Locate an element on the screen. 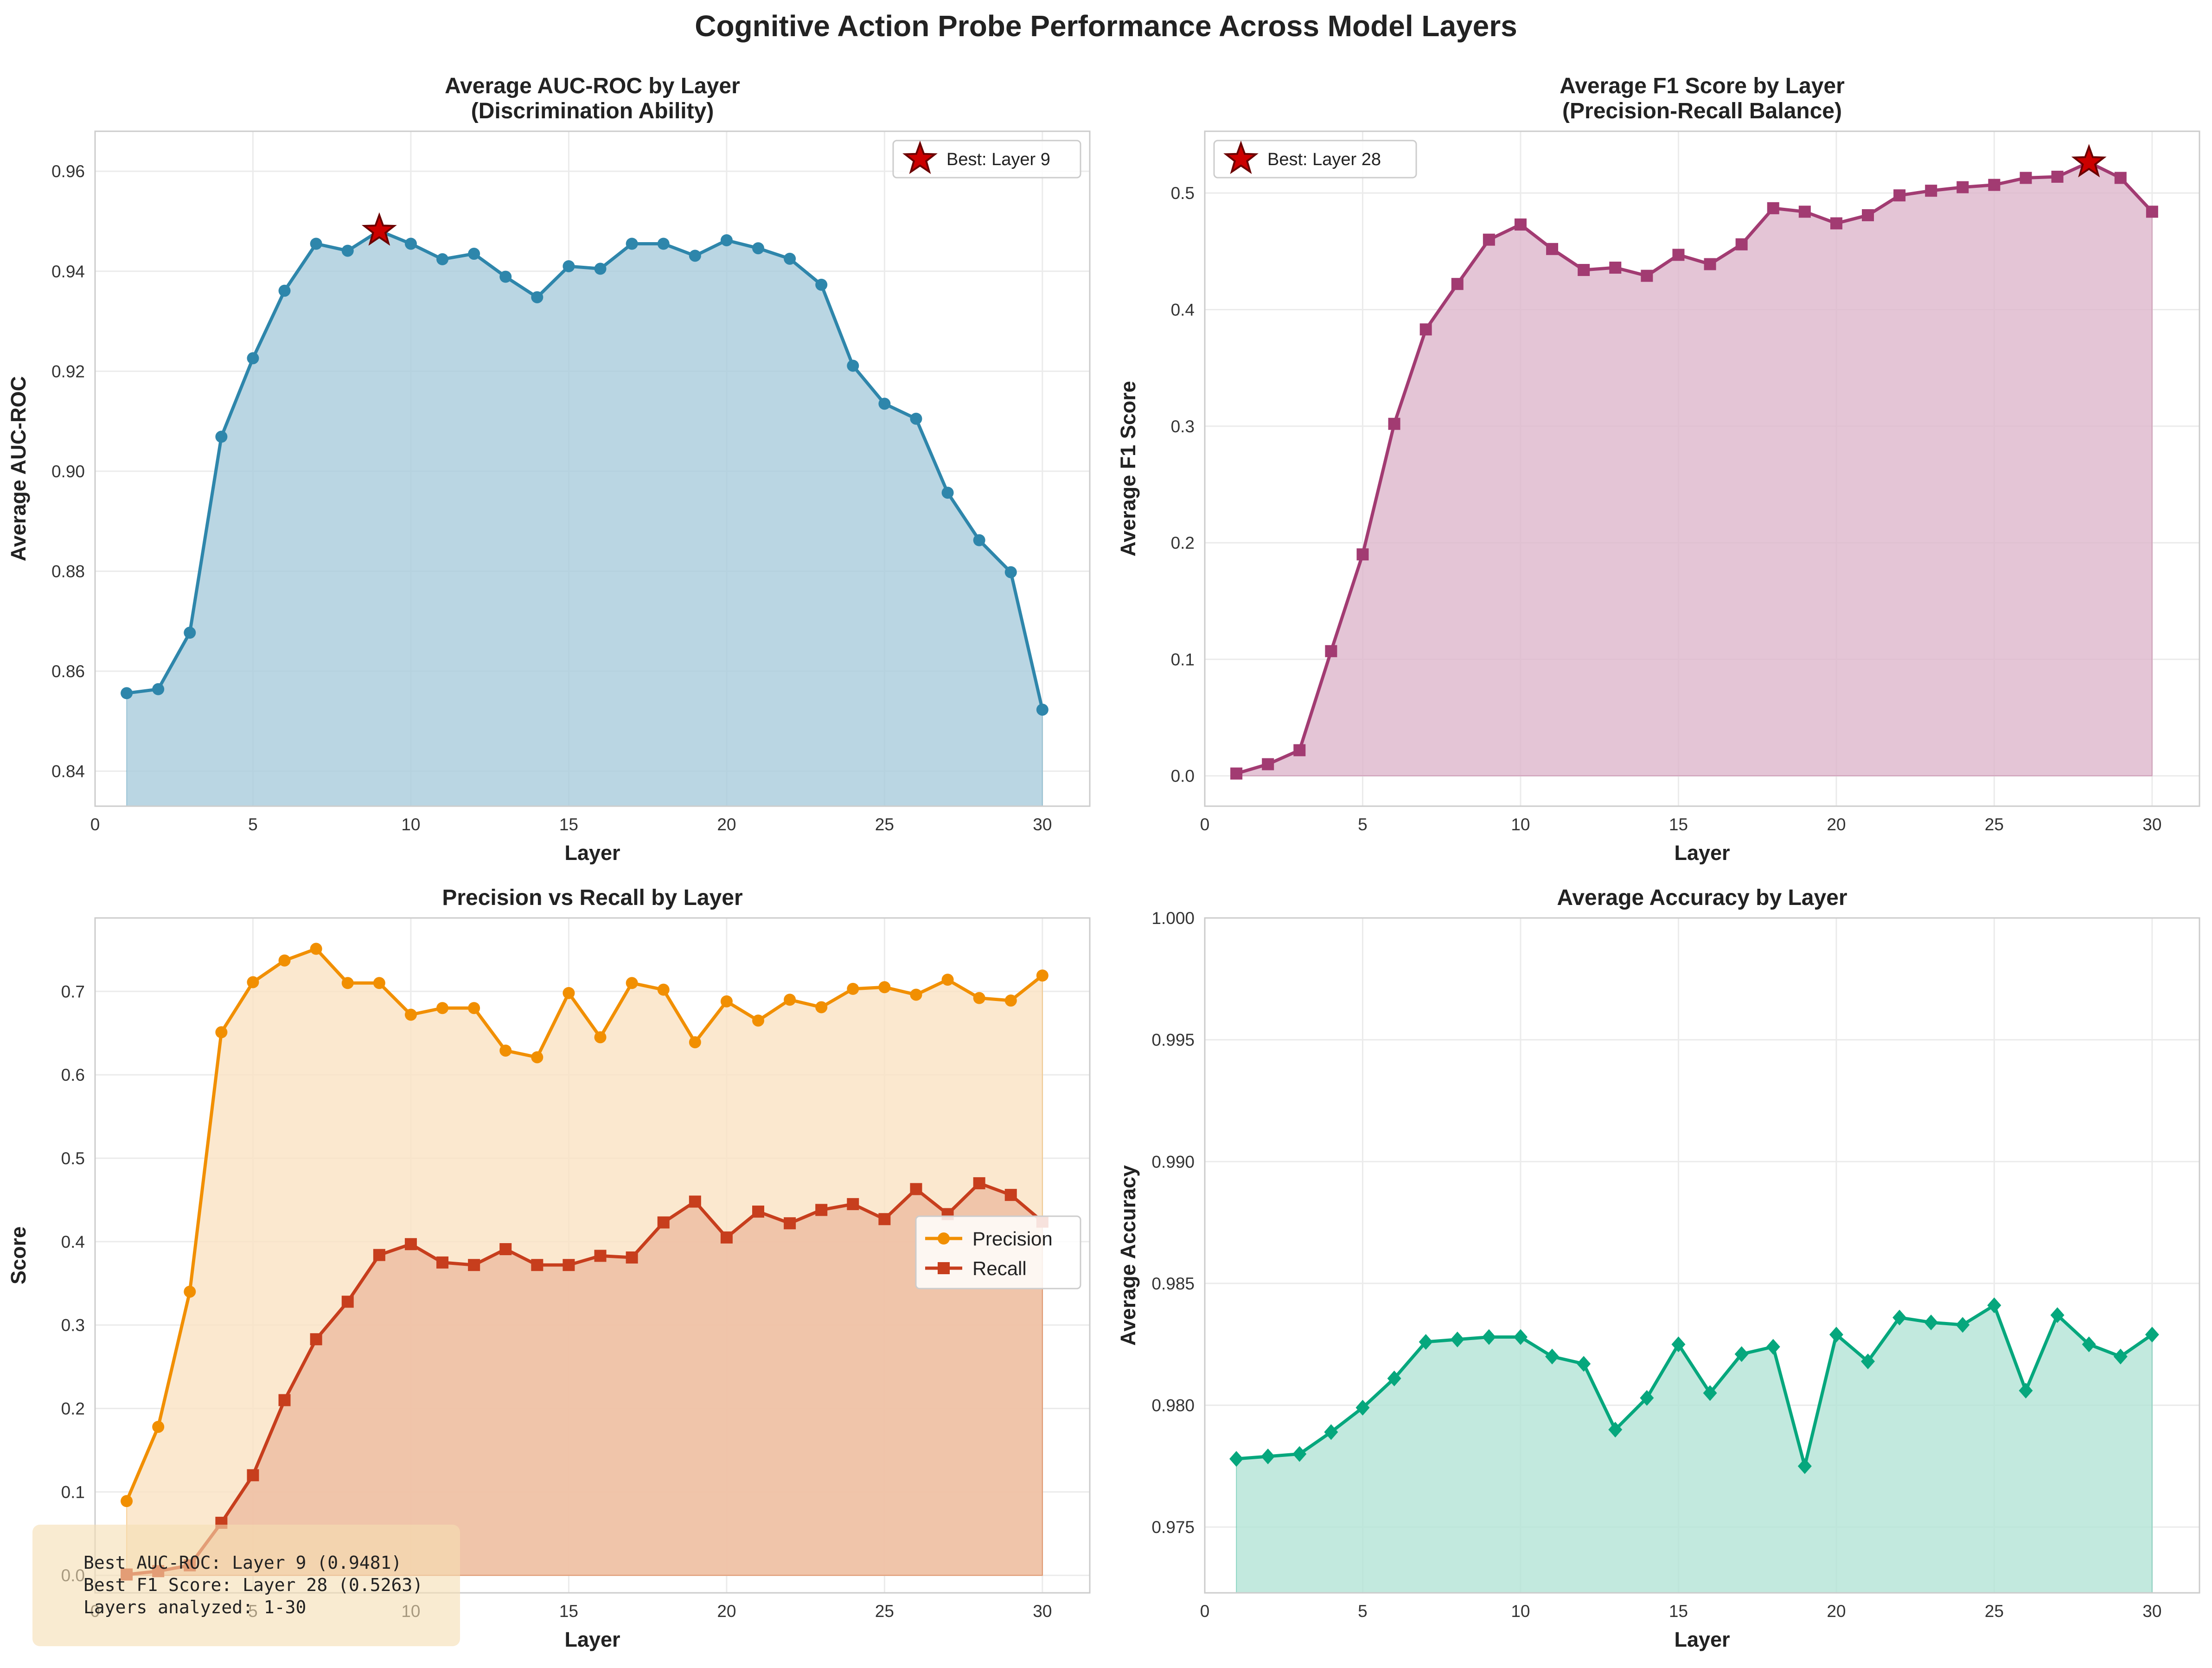  panel-title: Average Accuracy by Layer is located at coordinates (1702, 897).